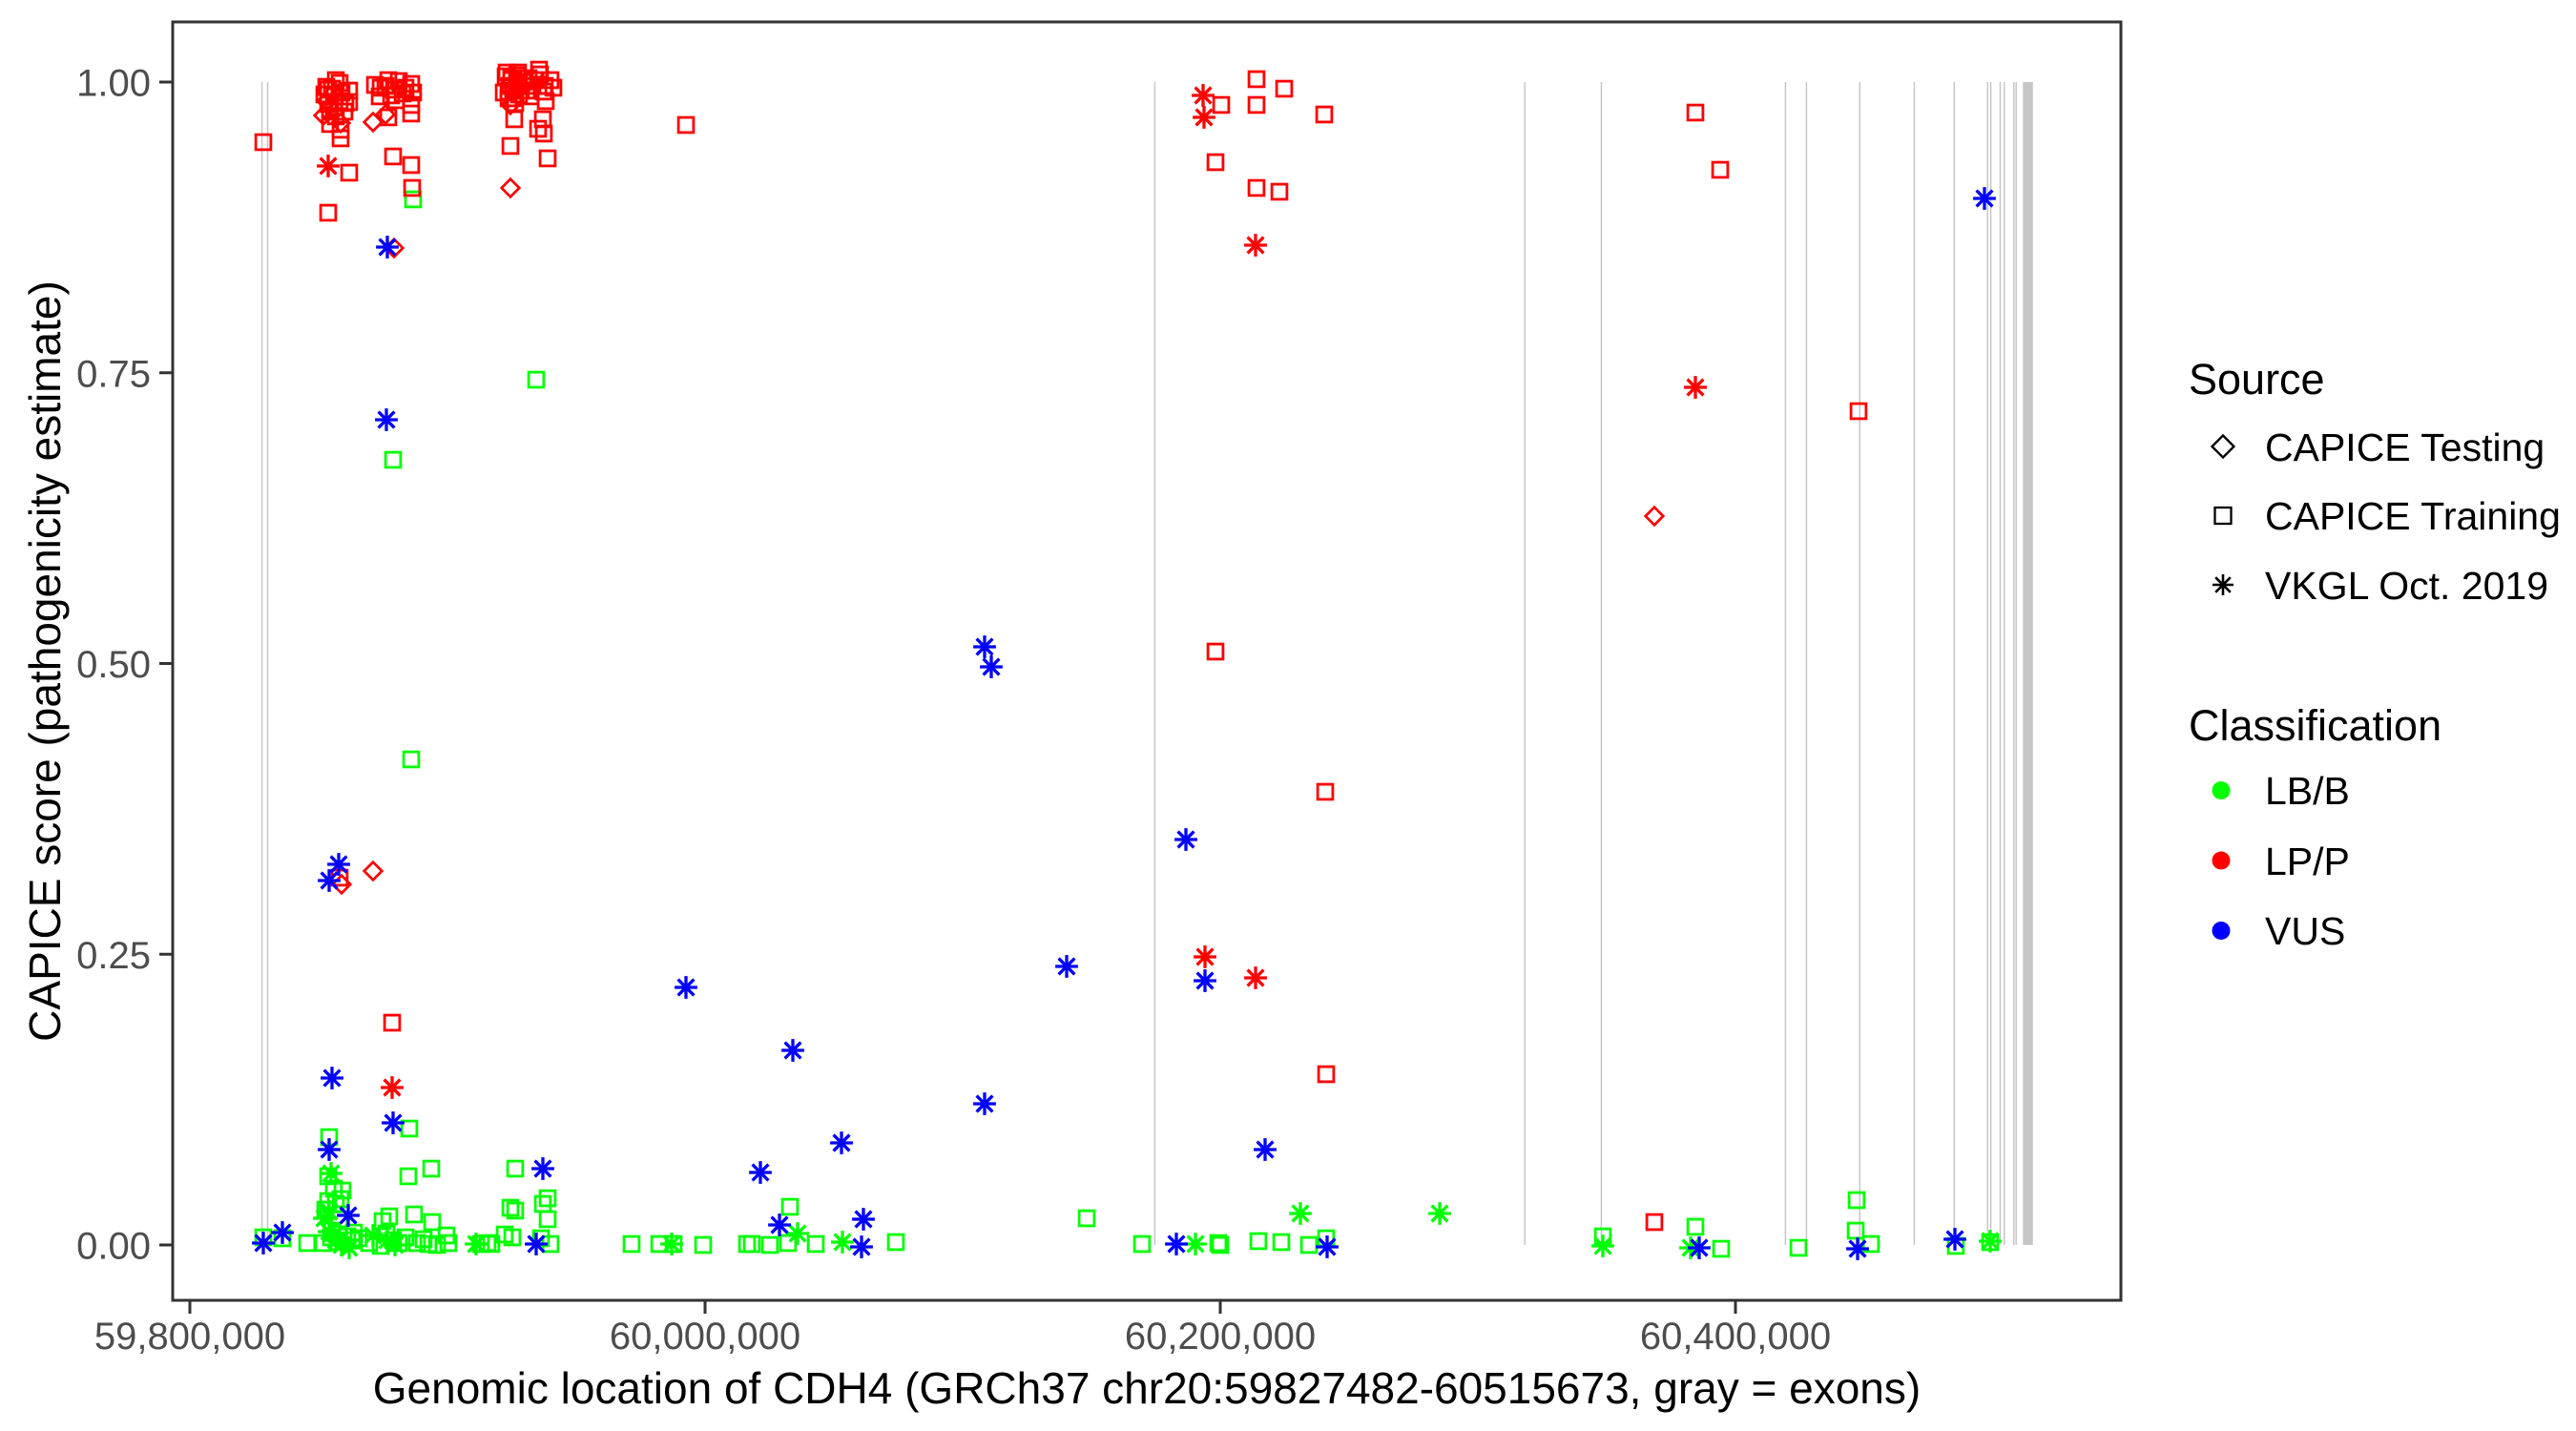 This screenshot has width=2576, height=1431. I want to click on svg-text: 1.00, so click(113, 84).